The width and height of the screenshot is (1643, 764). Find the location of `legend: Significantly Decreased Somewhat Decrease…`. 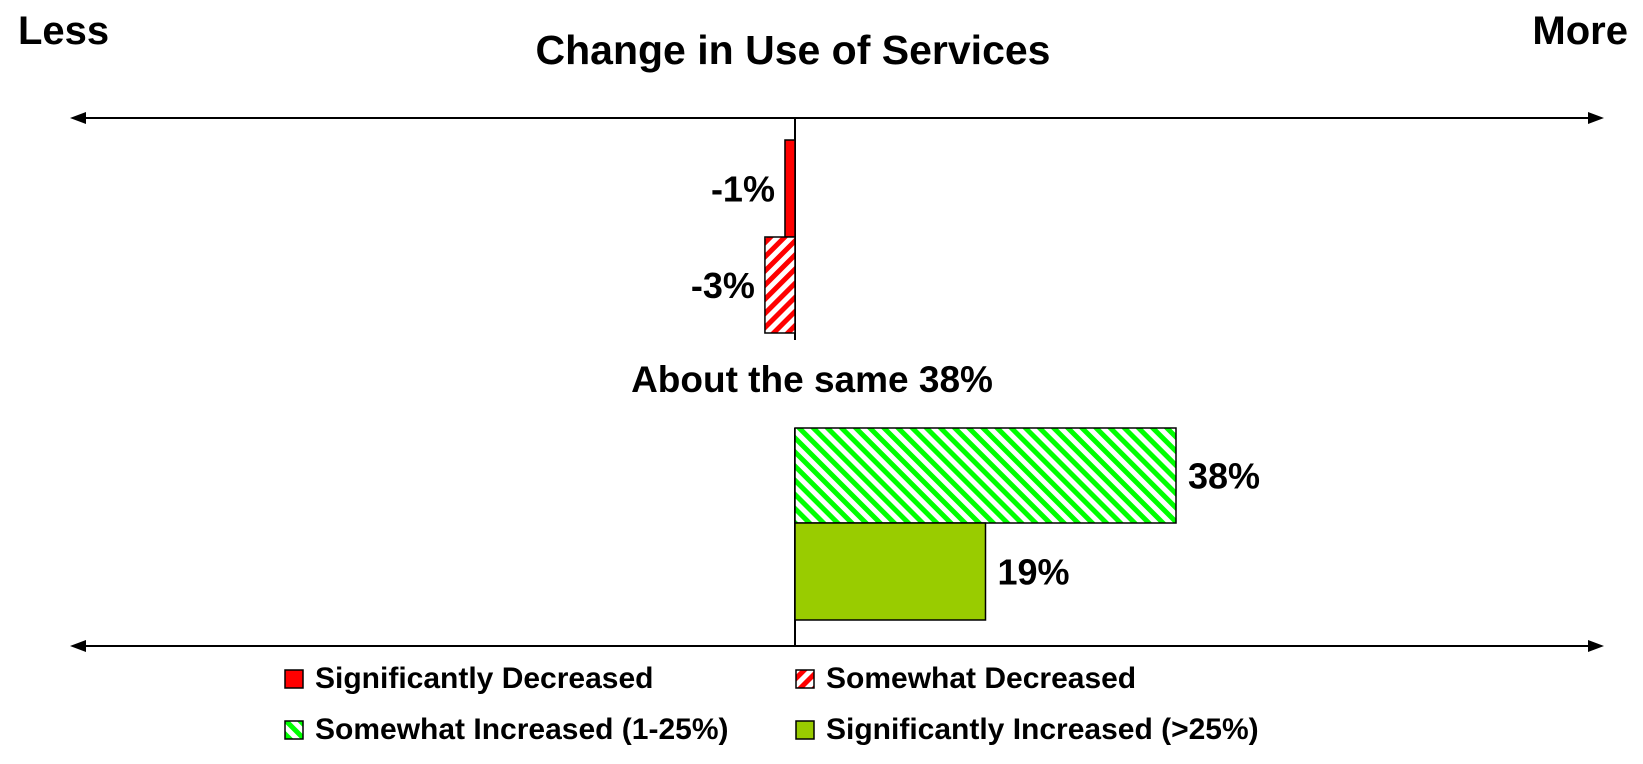

legend: Significantly Decreased Somewhat Decrease… is located at coordinates (771, 704).